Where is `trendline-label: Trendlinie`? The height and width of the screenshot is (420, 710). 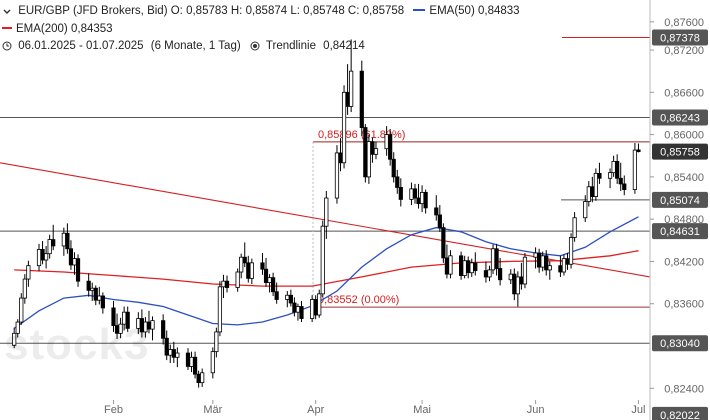 trendline-label: Trendlinie is located at coordinates (290, 46).